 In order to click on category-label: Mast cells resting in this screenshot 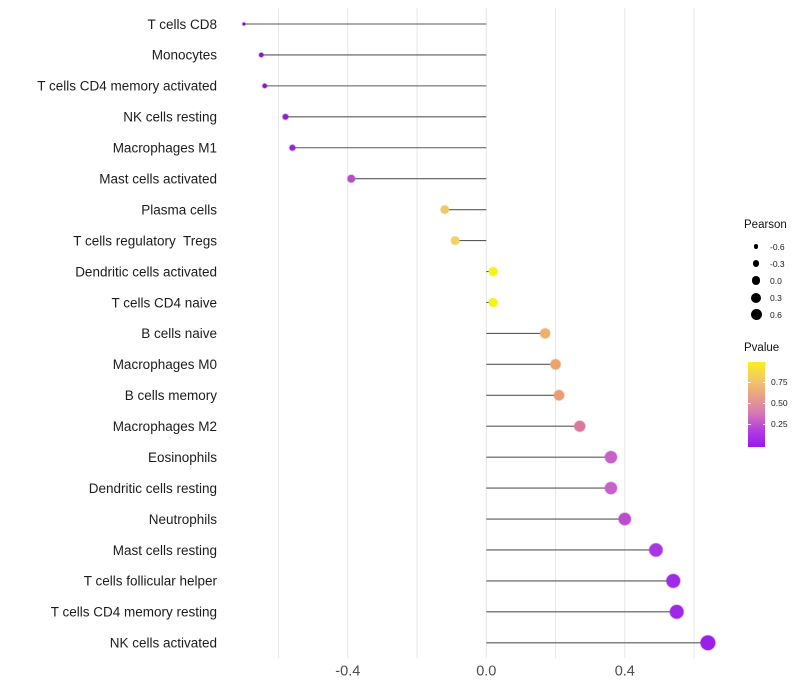, I will do `click(165, 550)`.